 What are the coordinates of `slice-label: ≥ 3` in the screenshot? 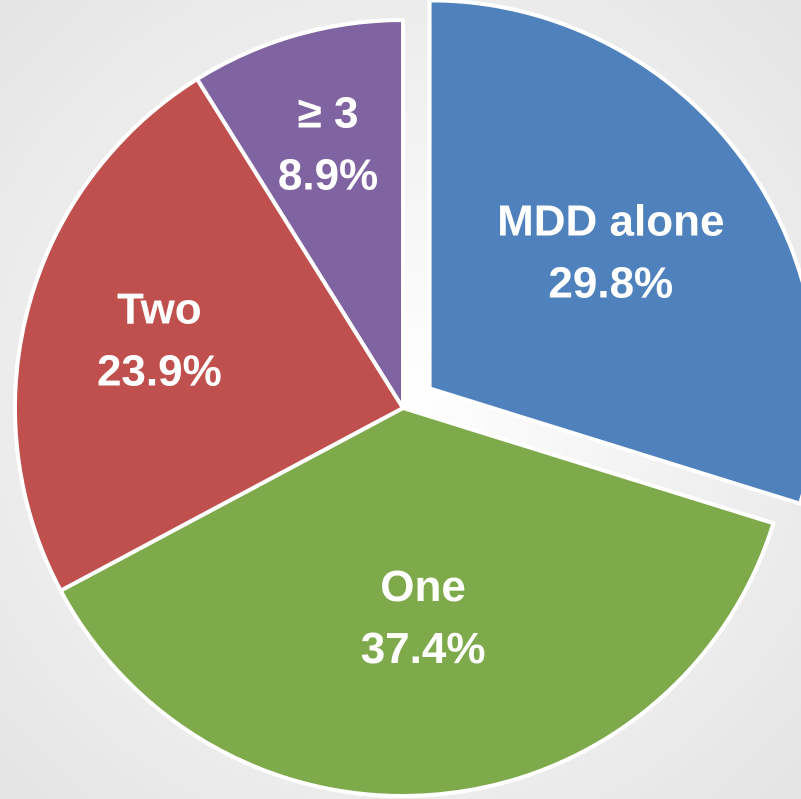 It's located at (328, 113).